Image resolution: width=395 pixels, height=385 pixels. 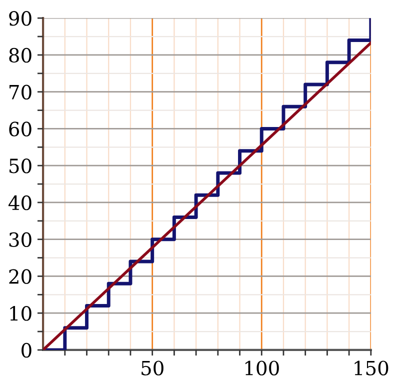 I want to click on x-tick-label: 100, so click(x=262, y=368).